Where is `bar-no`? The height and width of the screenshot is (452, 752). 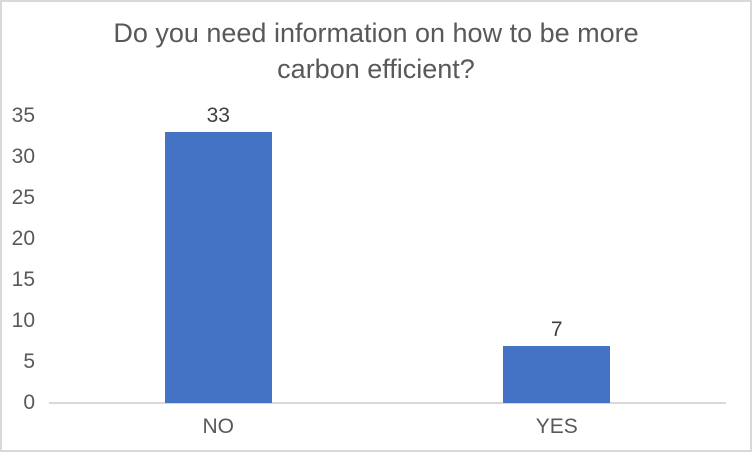
bar-no is located at coordinates (218, 267).